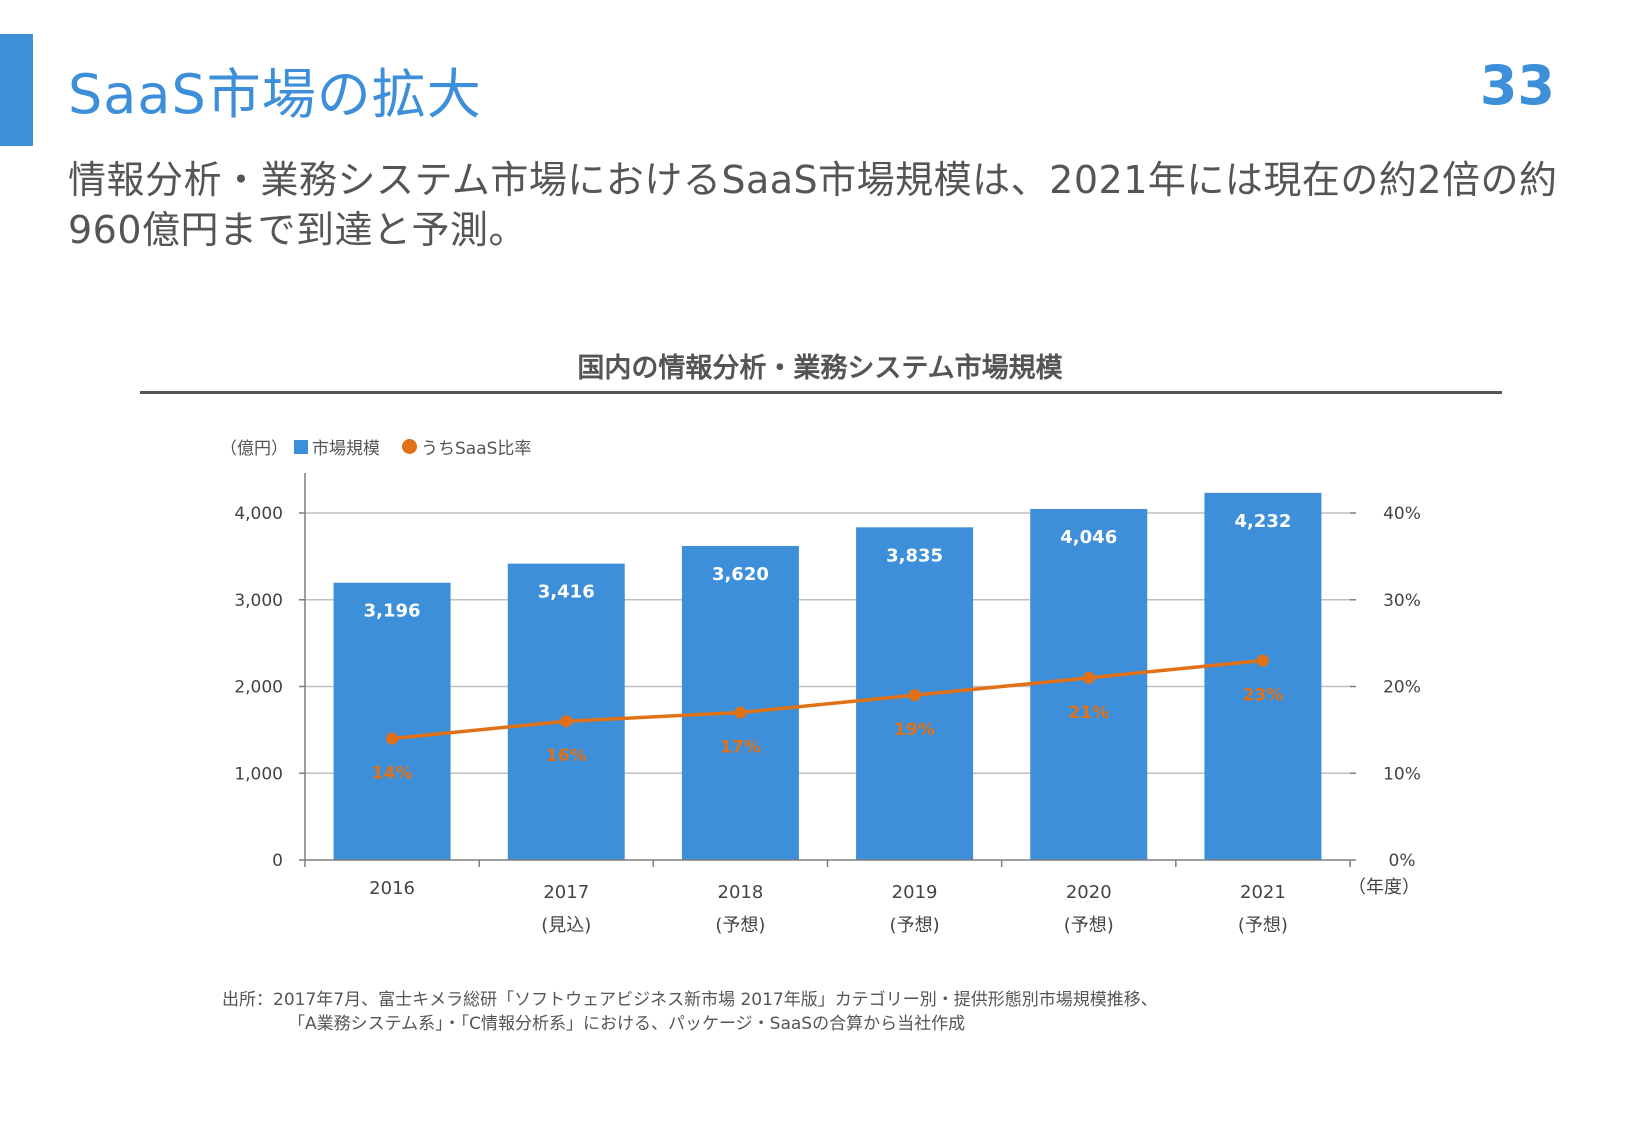 This screenshot has width=1625, height=1125. Describe the element at coordinates (740, 748) in the screenshot. I see `line-value-label: 17%` at that location.